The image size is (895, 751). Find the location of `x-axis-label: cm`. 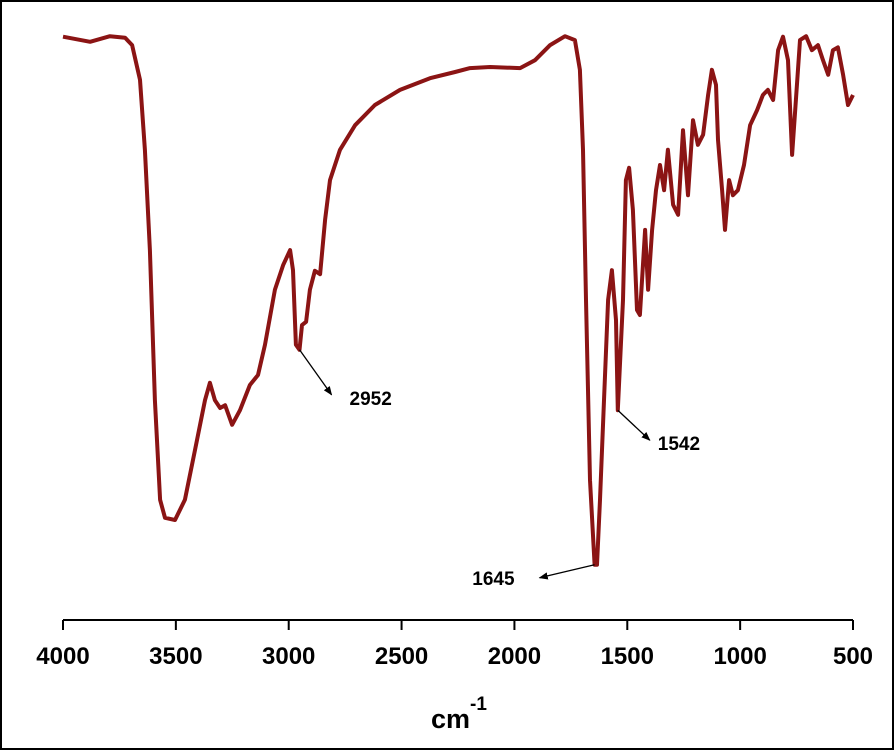

x-axis-label: cm is located at coordinates (450, 719).